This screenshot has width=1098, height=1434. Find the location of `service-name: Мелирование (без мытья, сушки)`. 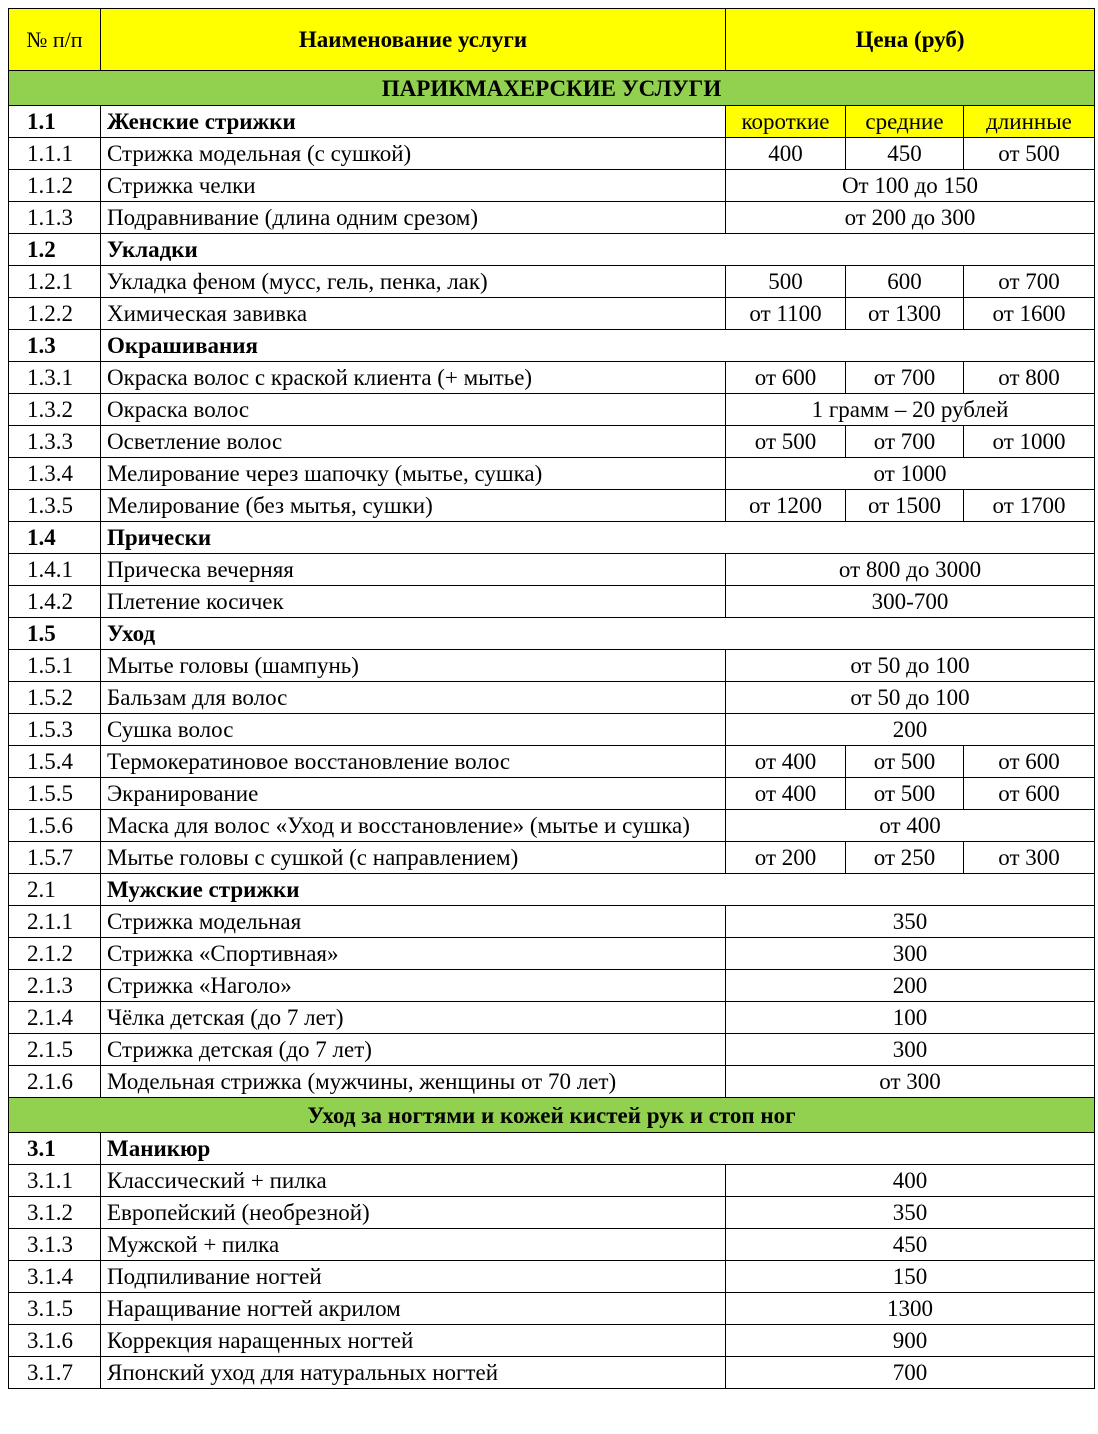

service-name: Мелирование (без мытья, сушки) is located at coordinates (413, 505).